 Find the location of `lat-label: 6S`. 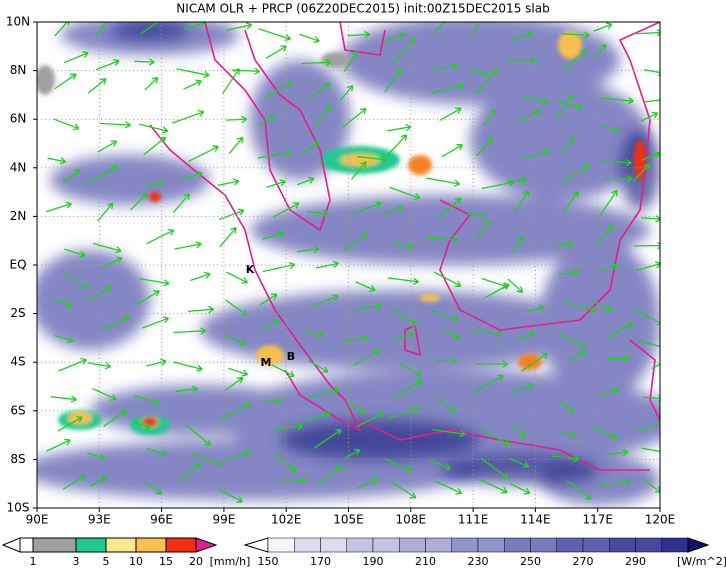

lat-label: 6S is located at coordinates (17, 410).